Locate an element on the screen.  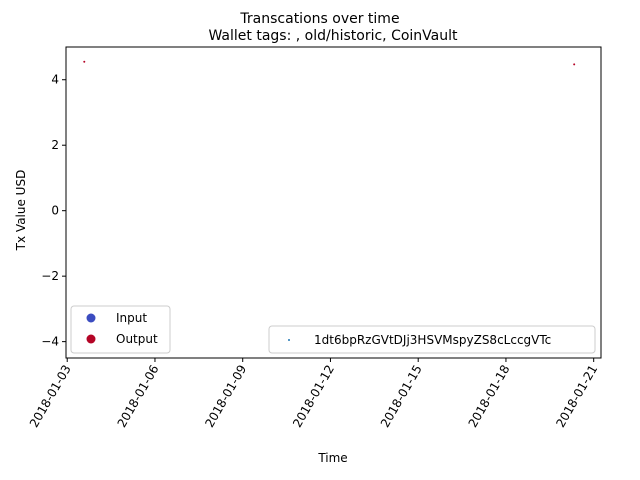
legend-wallet-frame is located at coordinates (432, 339).